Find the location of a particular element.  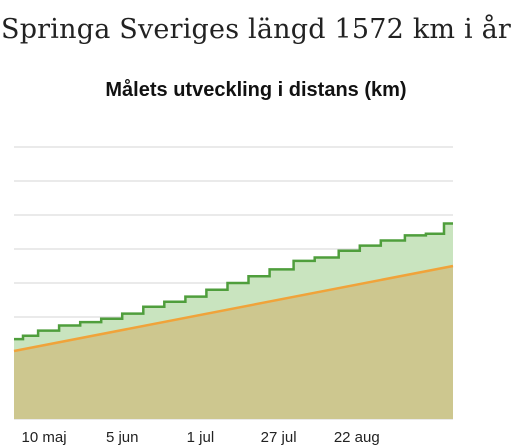

x-tick-layer: 10 maj 5 jun 1 jul 27 jul 22 aug is located at coordinates (201, 437).